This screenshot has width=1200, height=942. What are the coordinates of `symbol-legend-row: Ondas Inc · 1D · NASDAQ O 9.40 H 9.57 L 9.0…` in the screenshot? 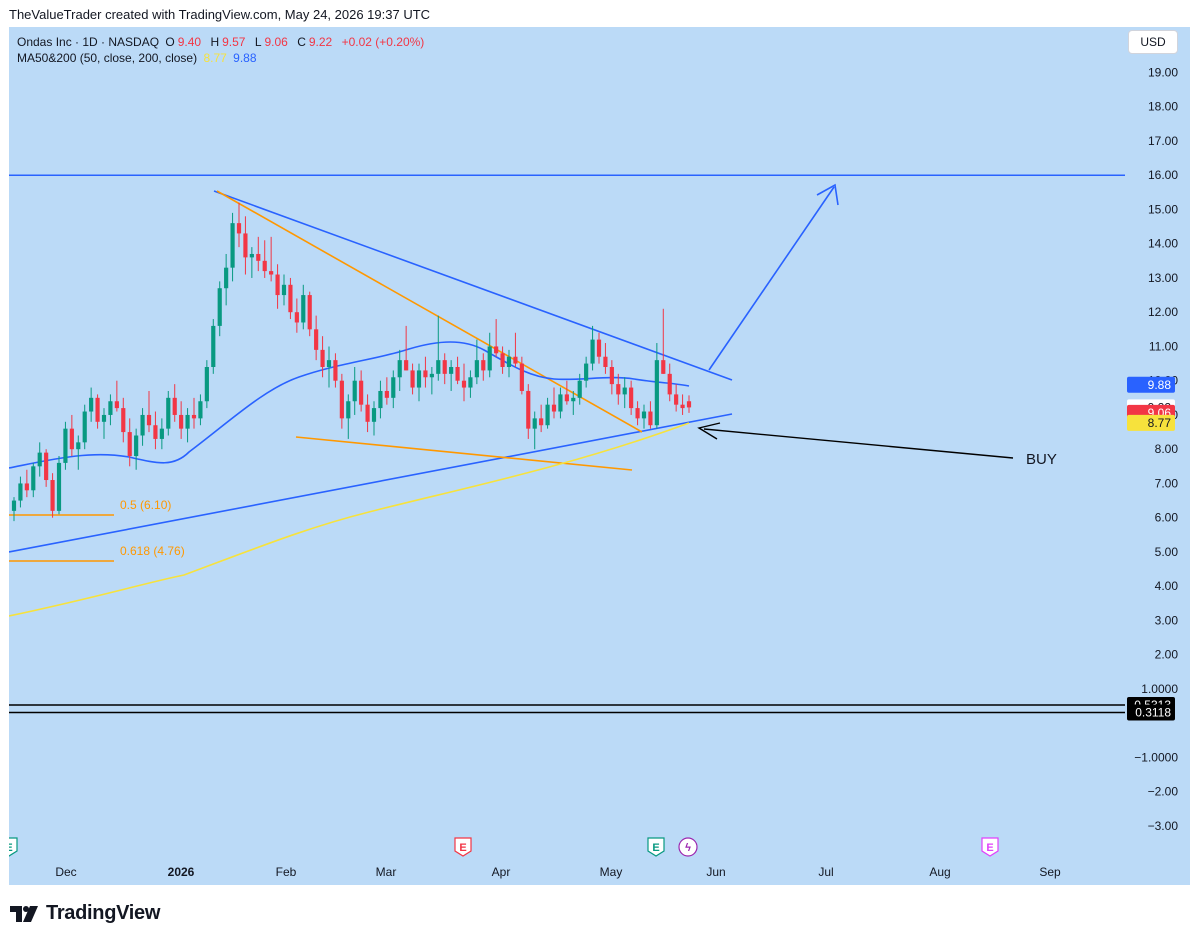 It's located at (222, 42).